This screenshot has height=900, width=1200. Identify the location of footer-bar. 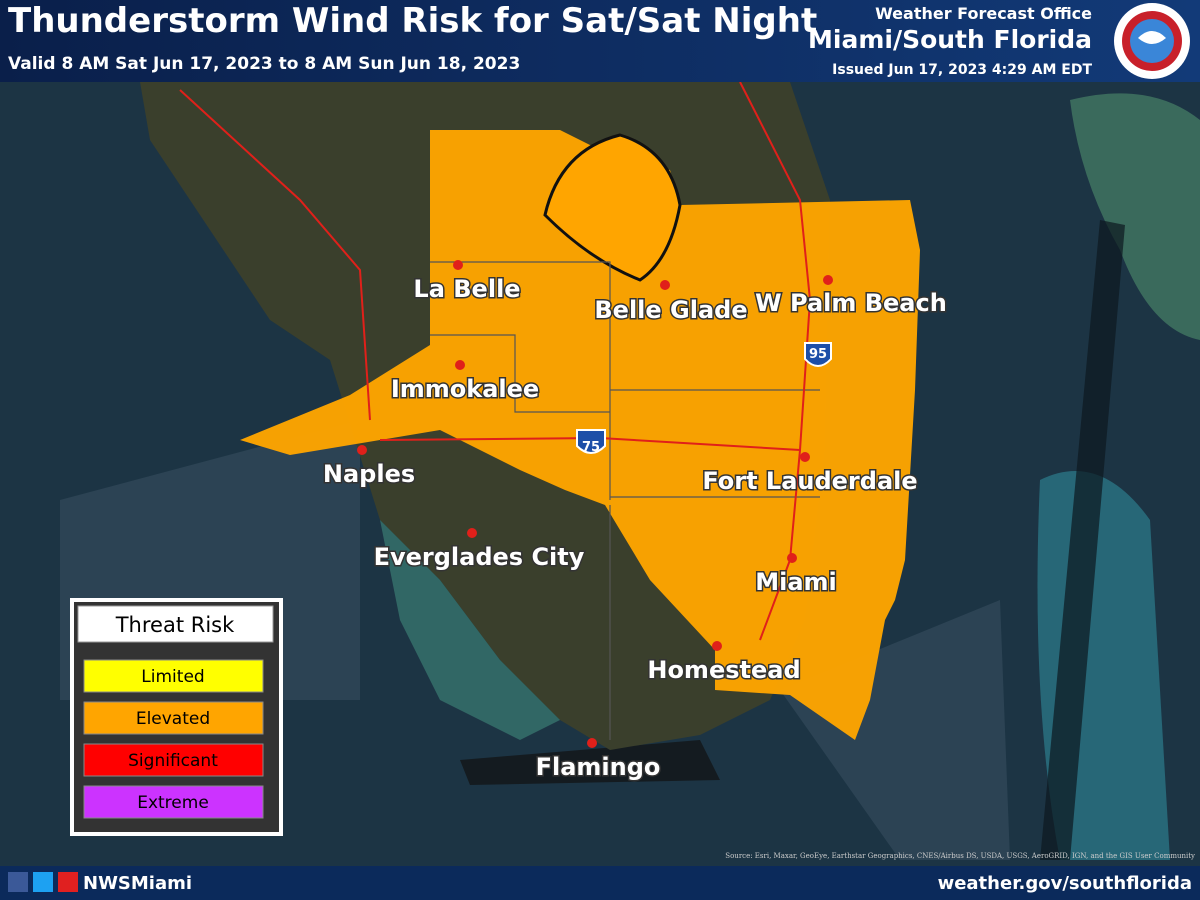
(600, 883).